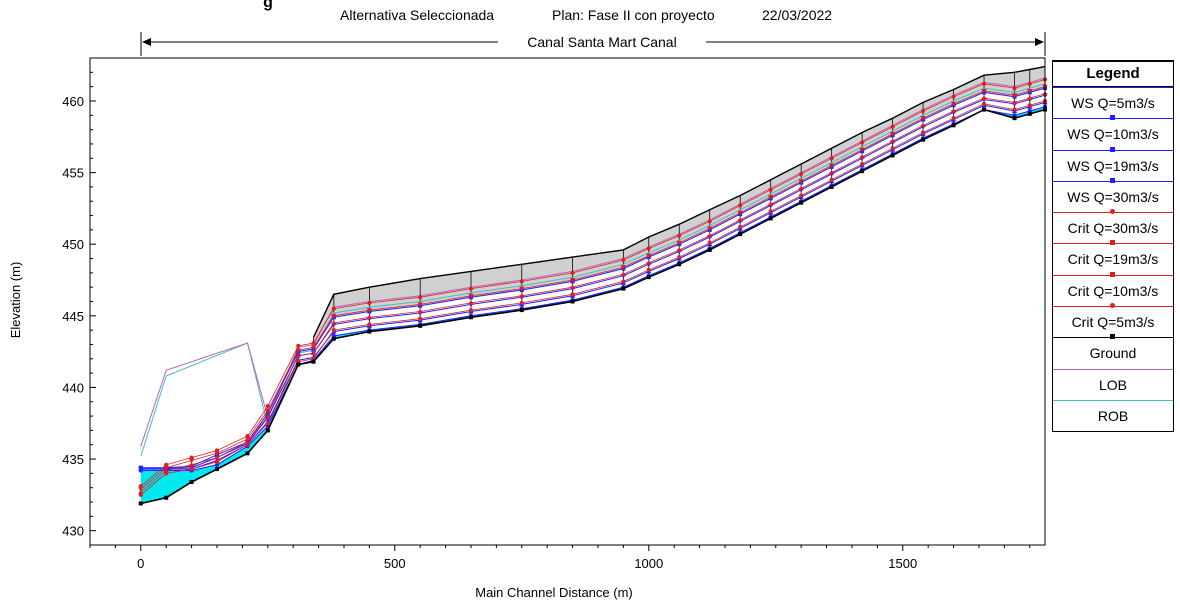 This screenshot has height=600, width=1180. Describe the element at coordinates (1112, 243) in the screenshot. I see `legend-marker-triangle-down` at that location.